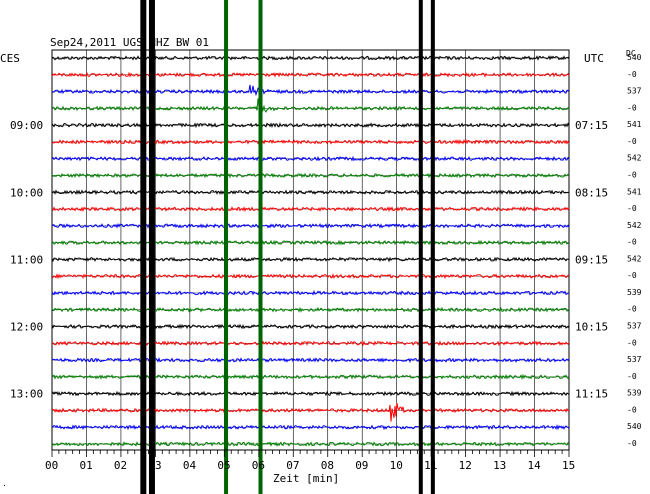 The height and width of the screenshot is (494, 650). I want to click on left-hour-label: 12:00, so click(26, 327).